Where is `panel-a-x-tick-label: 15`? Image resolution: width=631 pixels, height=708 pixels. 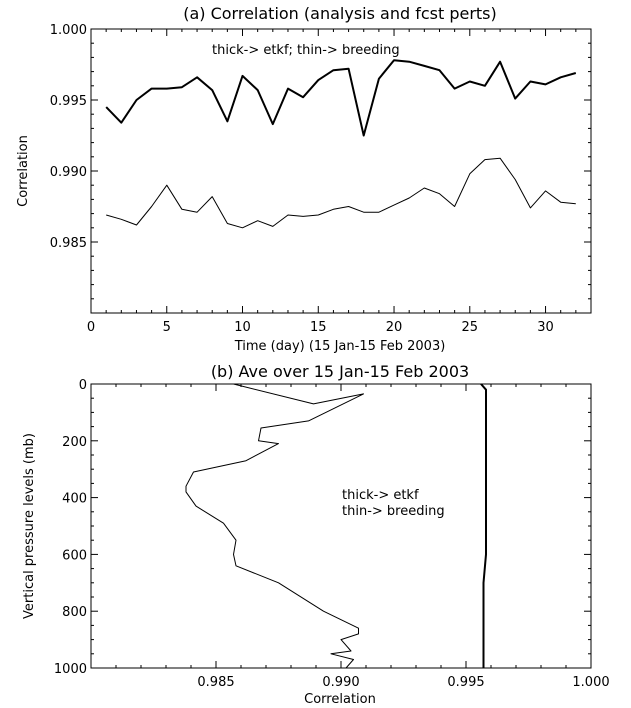 panel-a-x-tick-label: 15 is located at coordinates (318, 327).